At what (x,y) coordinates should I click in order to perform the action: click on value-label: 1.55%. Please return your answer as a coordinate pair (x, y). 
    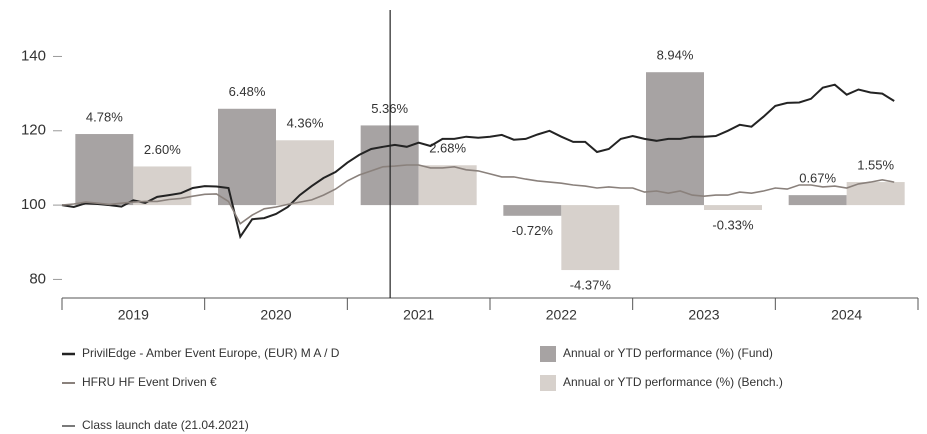
    Looking at the image, I should click on (875, 164).